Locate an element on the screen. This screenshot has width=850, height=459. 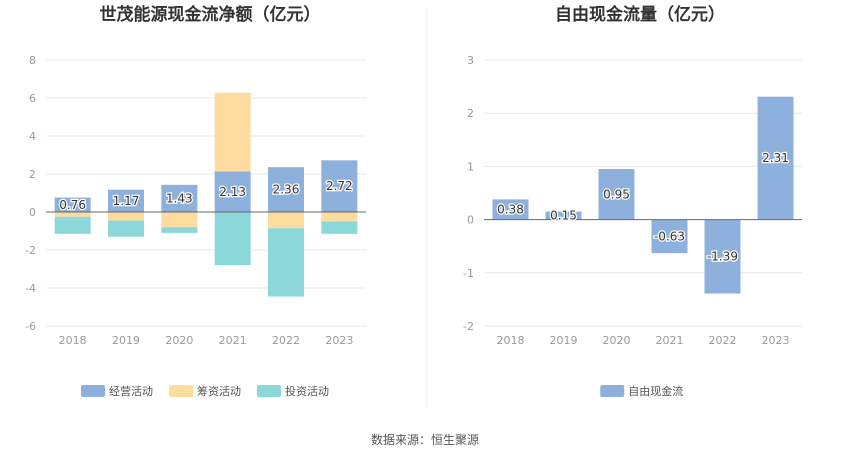
data-label: 0.38 is located at coordinates (510, 209).